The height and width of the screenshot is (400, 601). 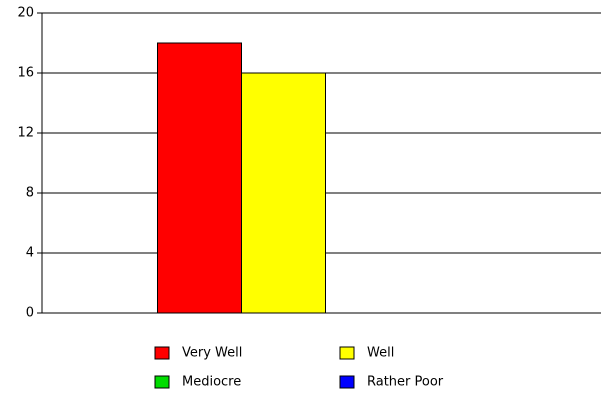 What do you see at coordinates (25, 13) in the screenshot?
I see `y-tick-label: 20` at bounding box center [25, 13].